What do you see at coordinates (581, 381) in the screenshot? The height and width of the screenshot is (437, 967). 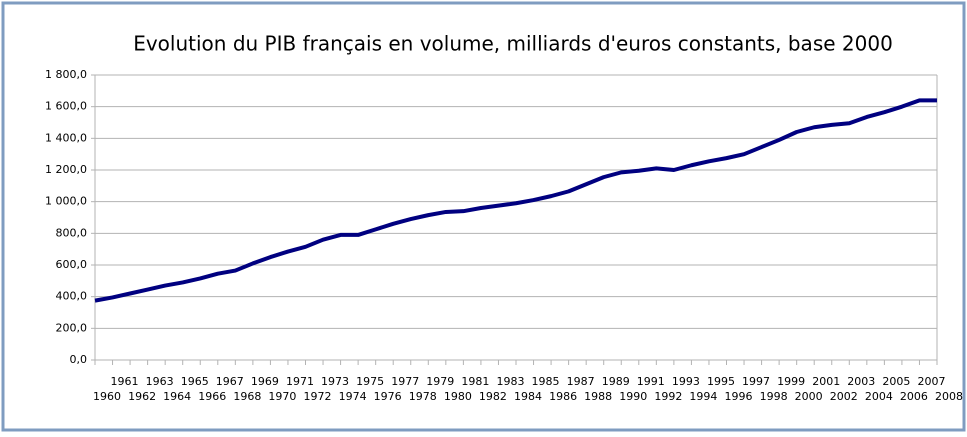 I see `x-tick-label: 1987` at bounding box center [581, 381].